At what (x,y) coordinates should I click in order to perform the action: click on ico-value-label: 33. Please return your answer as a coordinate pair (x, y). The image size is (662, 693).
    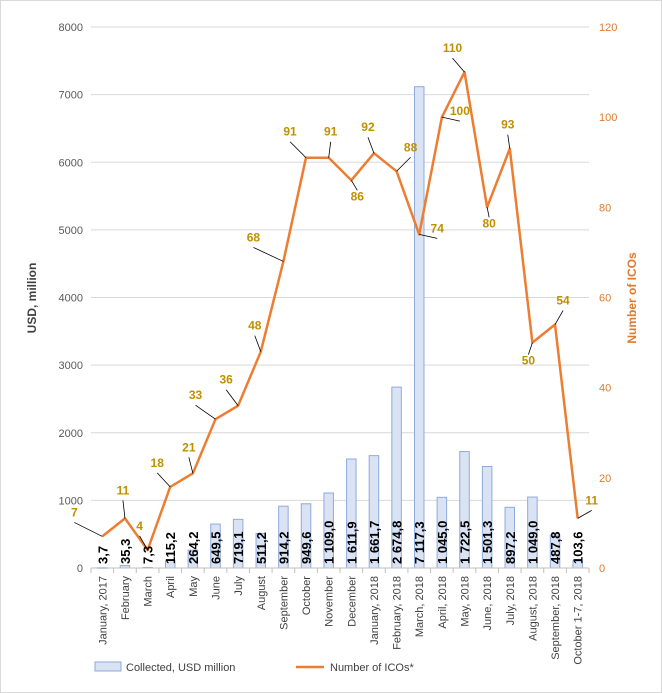
    Looking at the image, I should click on (196, 395).